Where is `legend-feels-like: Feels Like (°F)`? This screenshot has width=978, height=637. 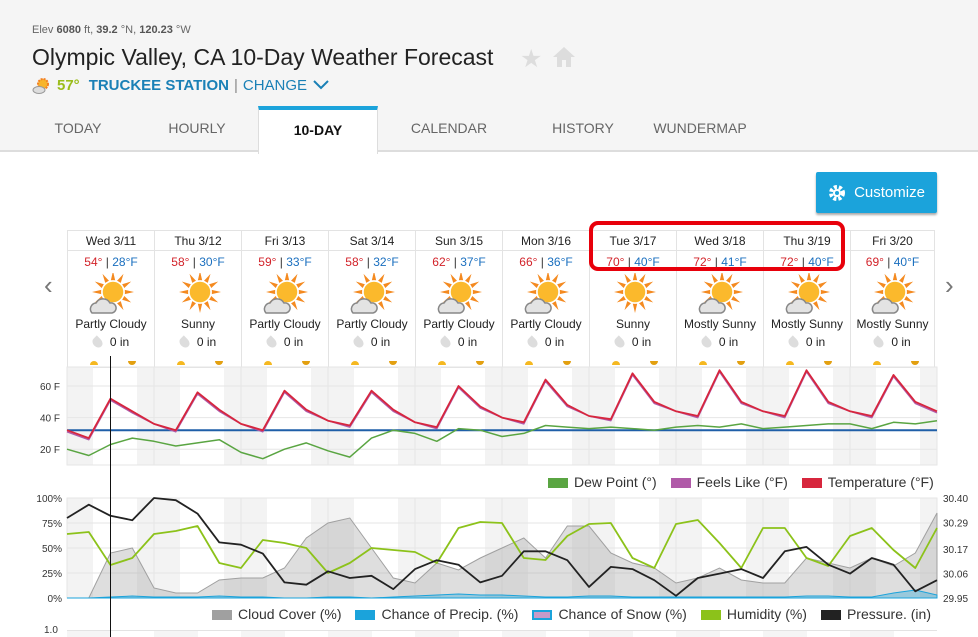
legend-feels-like: Feels Like (°F) is located at coordinates (729, 482).